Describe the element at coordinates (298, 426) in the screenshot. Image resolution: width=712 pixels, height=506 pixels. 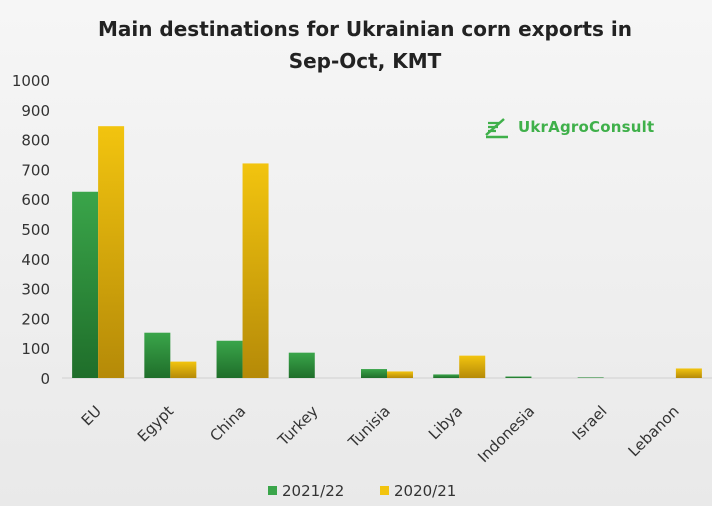
I see `x-tick-label: Turkey` at that location.